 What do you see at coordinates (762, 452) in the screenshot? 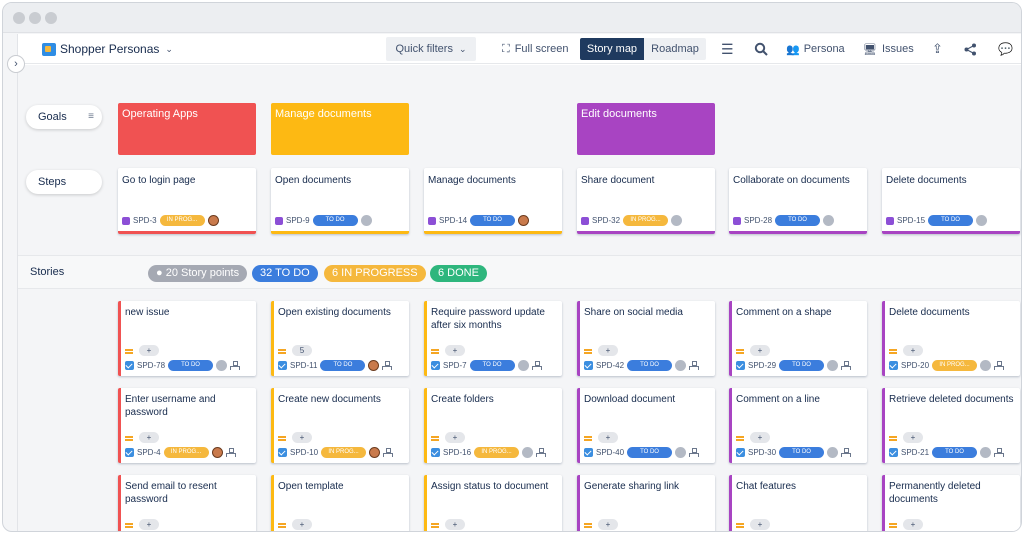
I see `issue-key: SPD-30` at bounding box center [762, 452].